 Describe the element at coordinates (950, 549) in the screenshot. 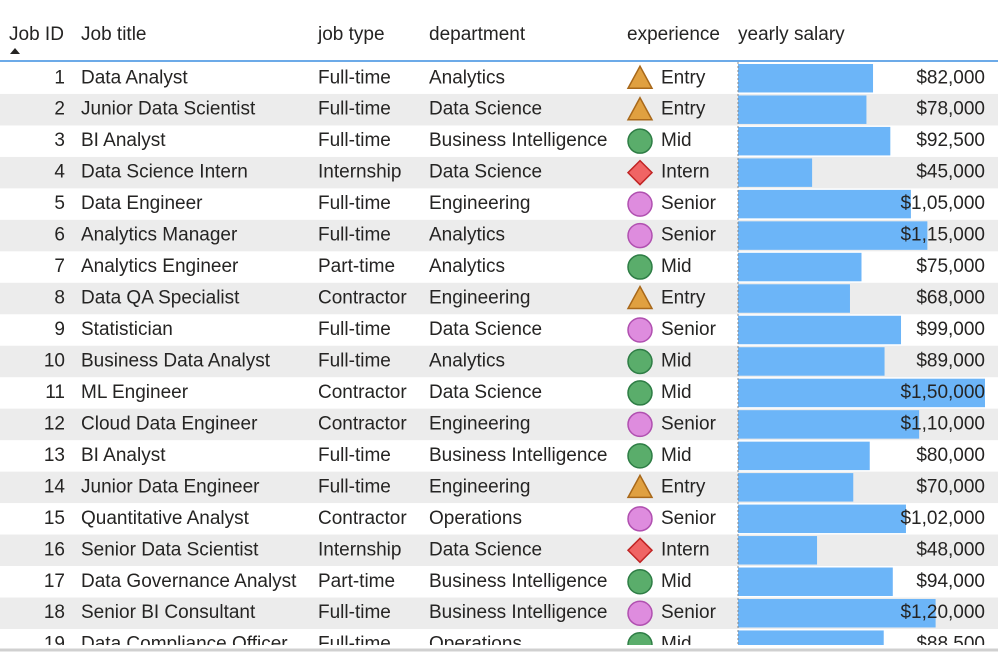

I see `yearly-salary: $48,000` at that location.